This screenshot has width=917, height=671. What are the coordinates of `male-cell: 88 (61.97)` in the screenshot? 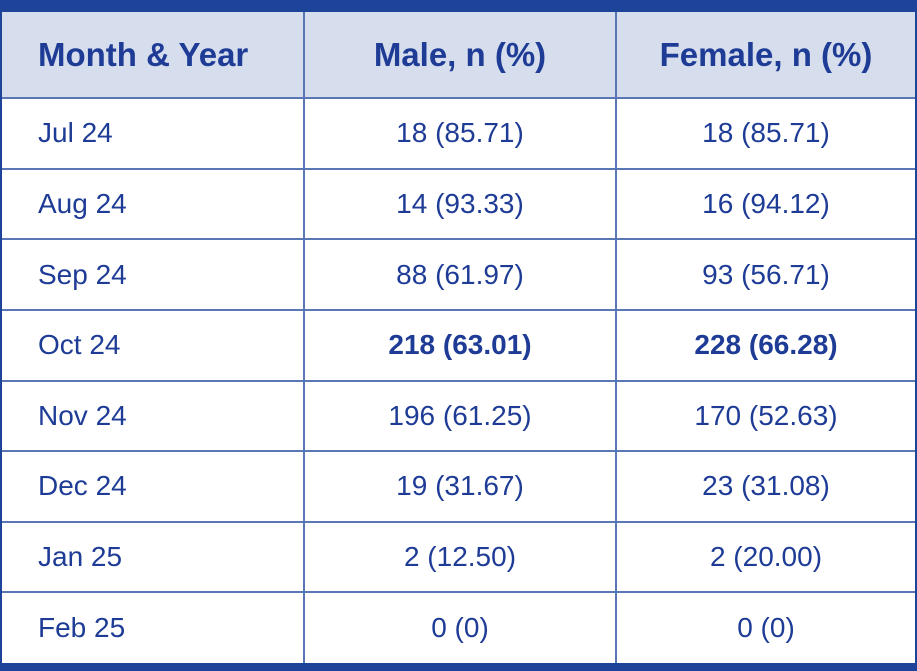 It's located at (460, 274).